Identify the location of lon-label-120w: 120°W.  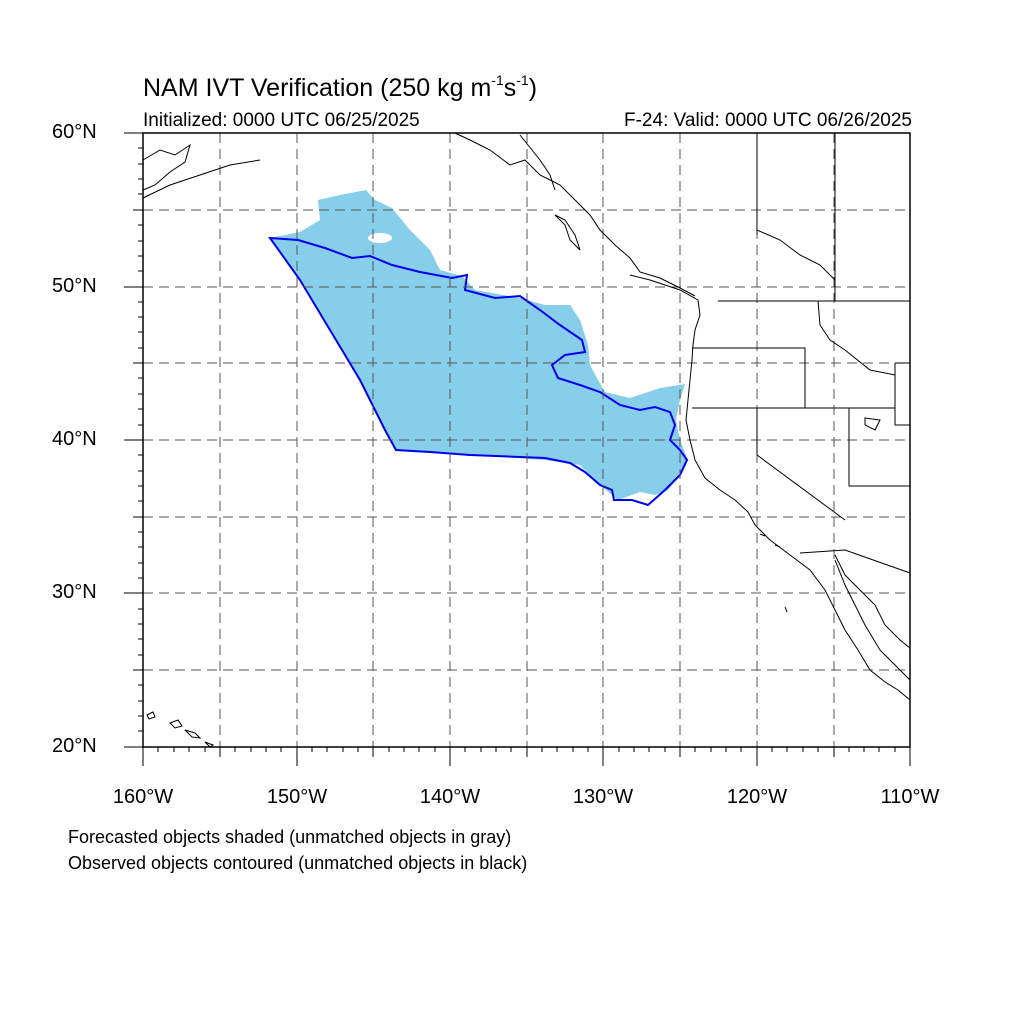
(757, 797).